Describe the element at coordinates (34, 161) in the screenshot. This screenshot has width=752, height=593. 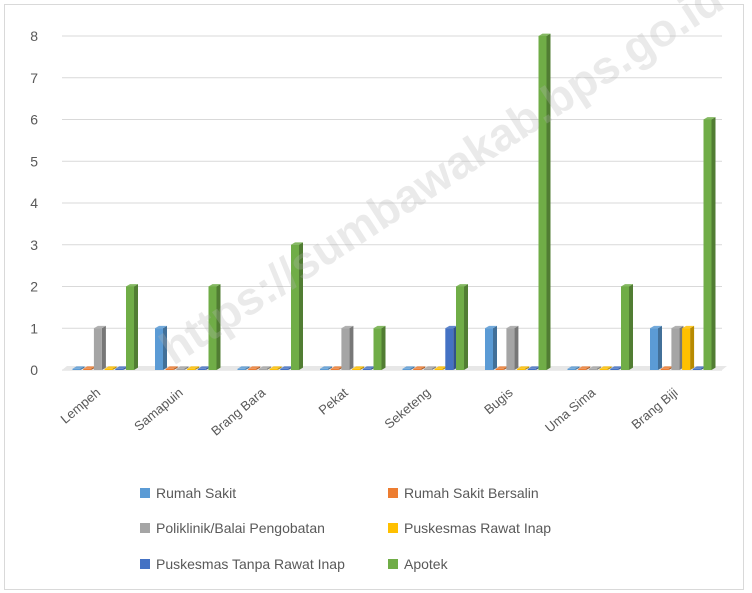
I see `y-tick-label: 5` at that location.